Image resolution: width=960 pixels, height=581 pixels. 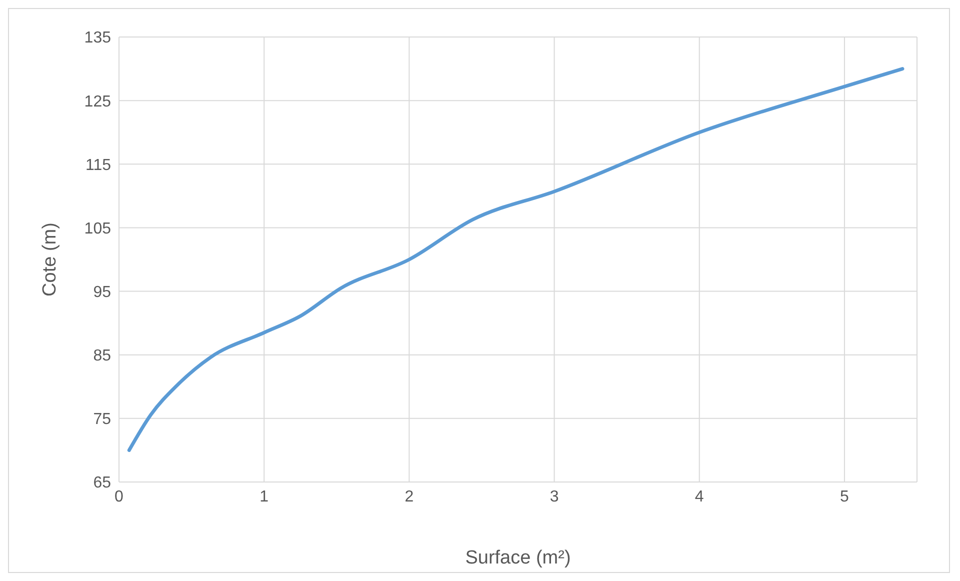 I want to click on x-axis-title: Surface (m²), so click(x=518, y=557).